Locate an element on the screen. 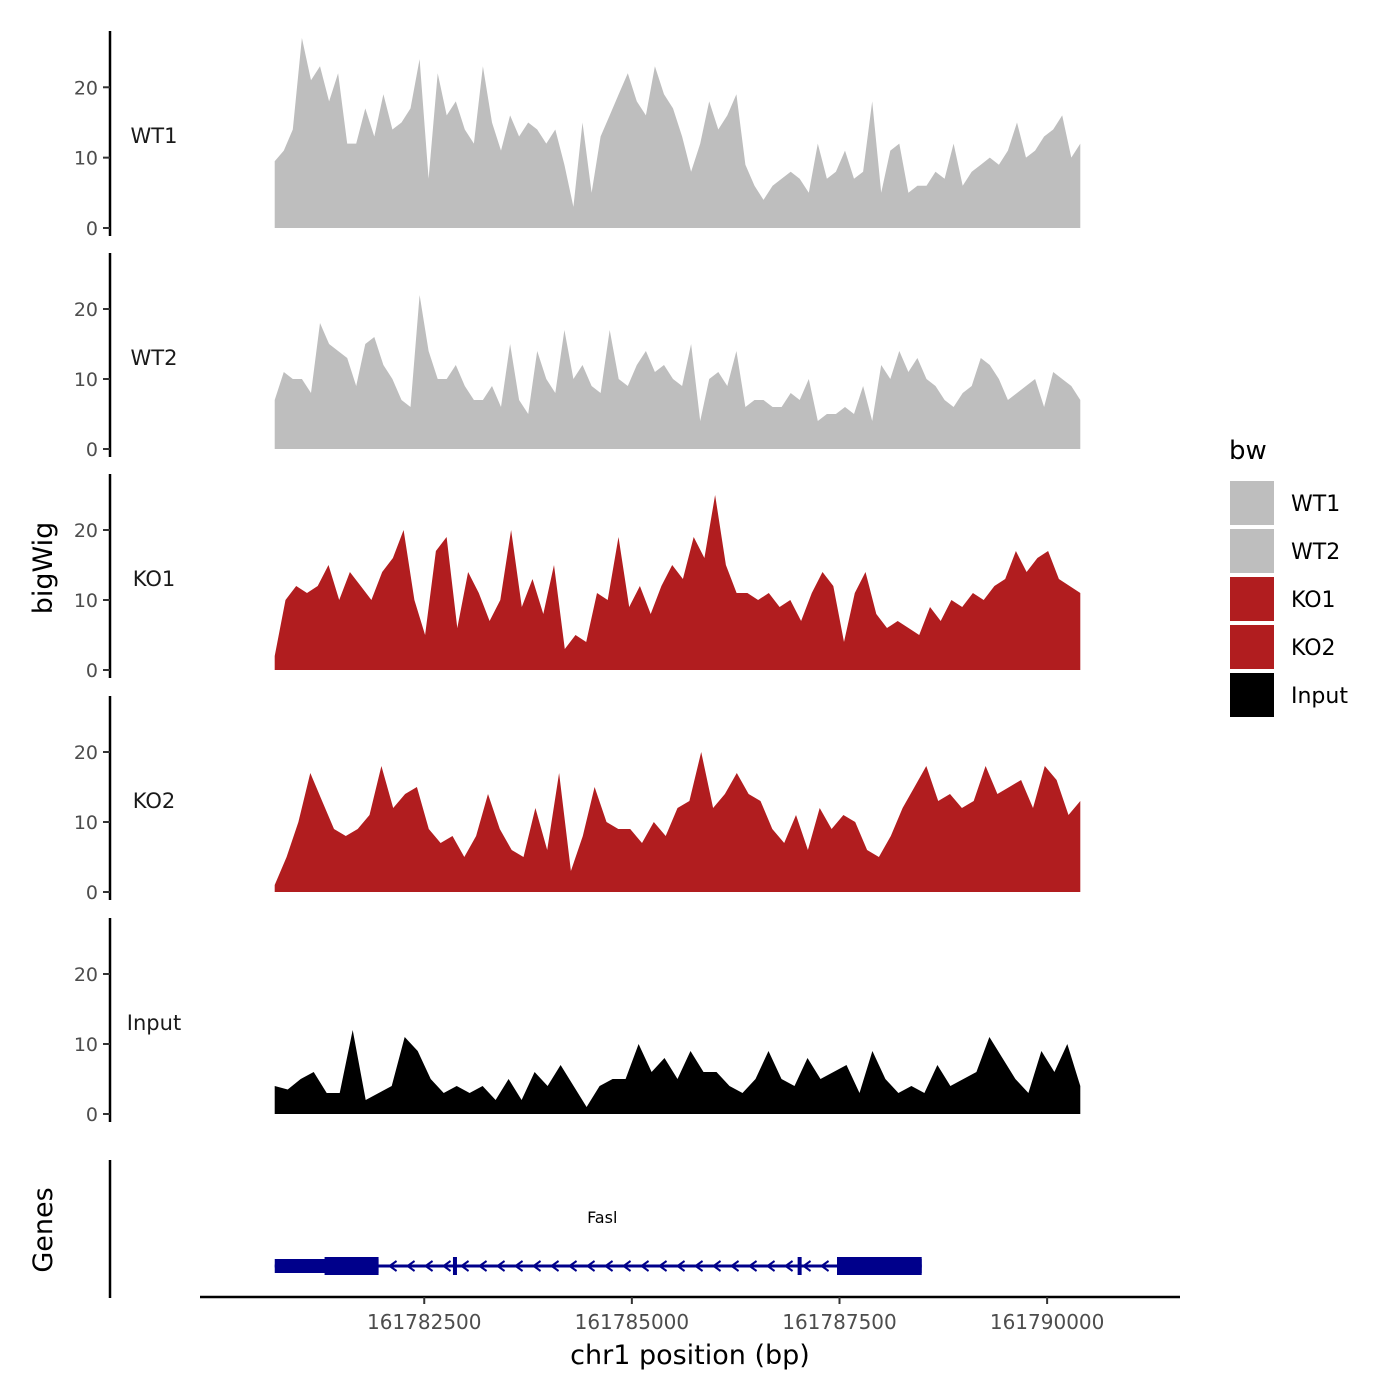  y-tick-label-ko2-0: 0 is located at coordinates (92, 893).